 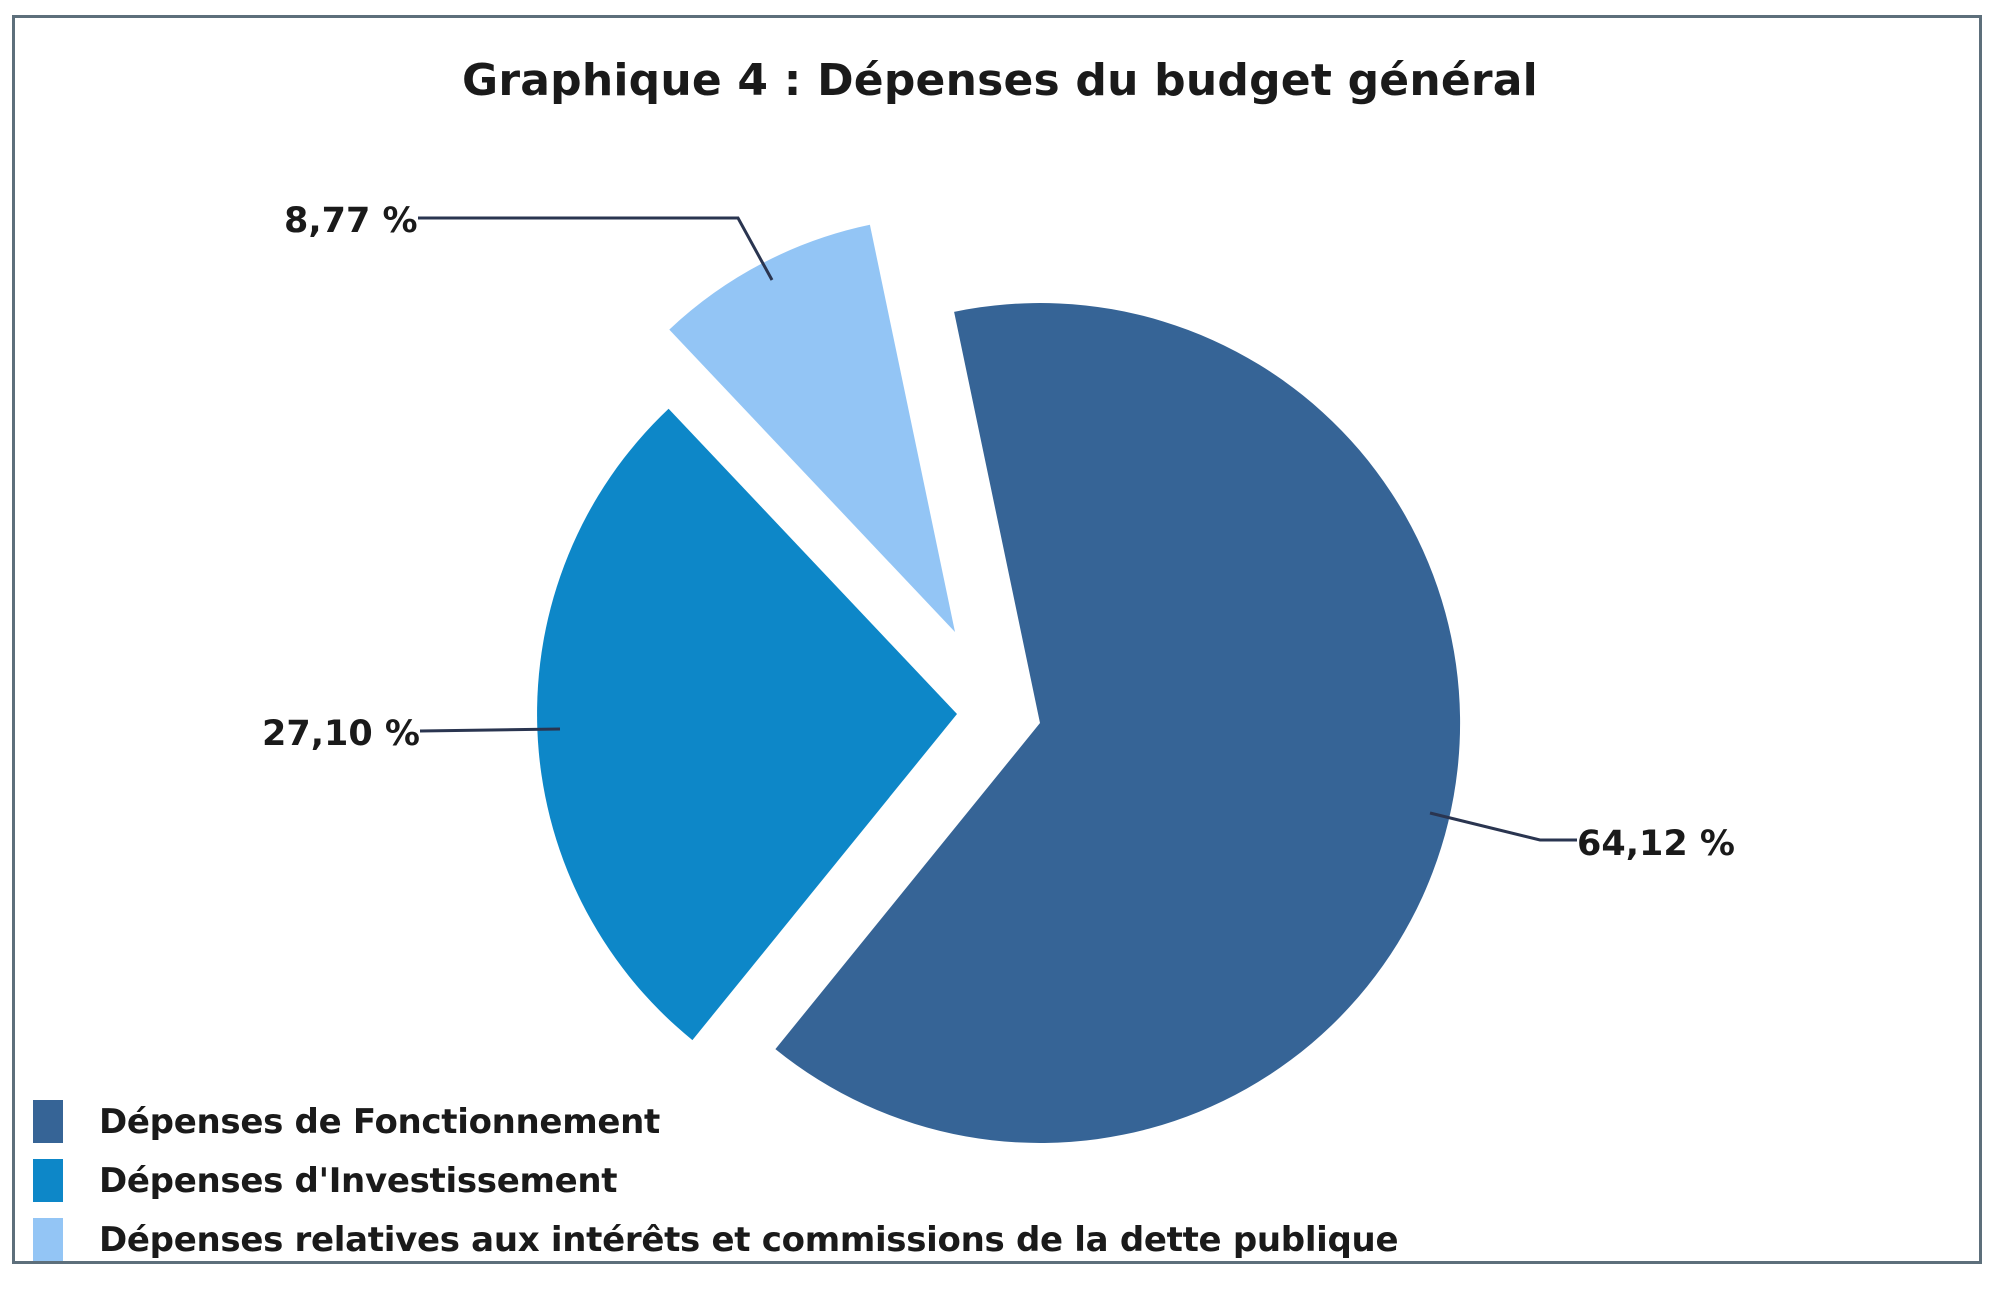 I want to click on leader-line-investissement, so click(x=490, y=730).